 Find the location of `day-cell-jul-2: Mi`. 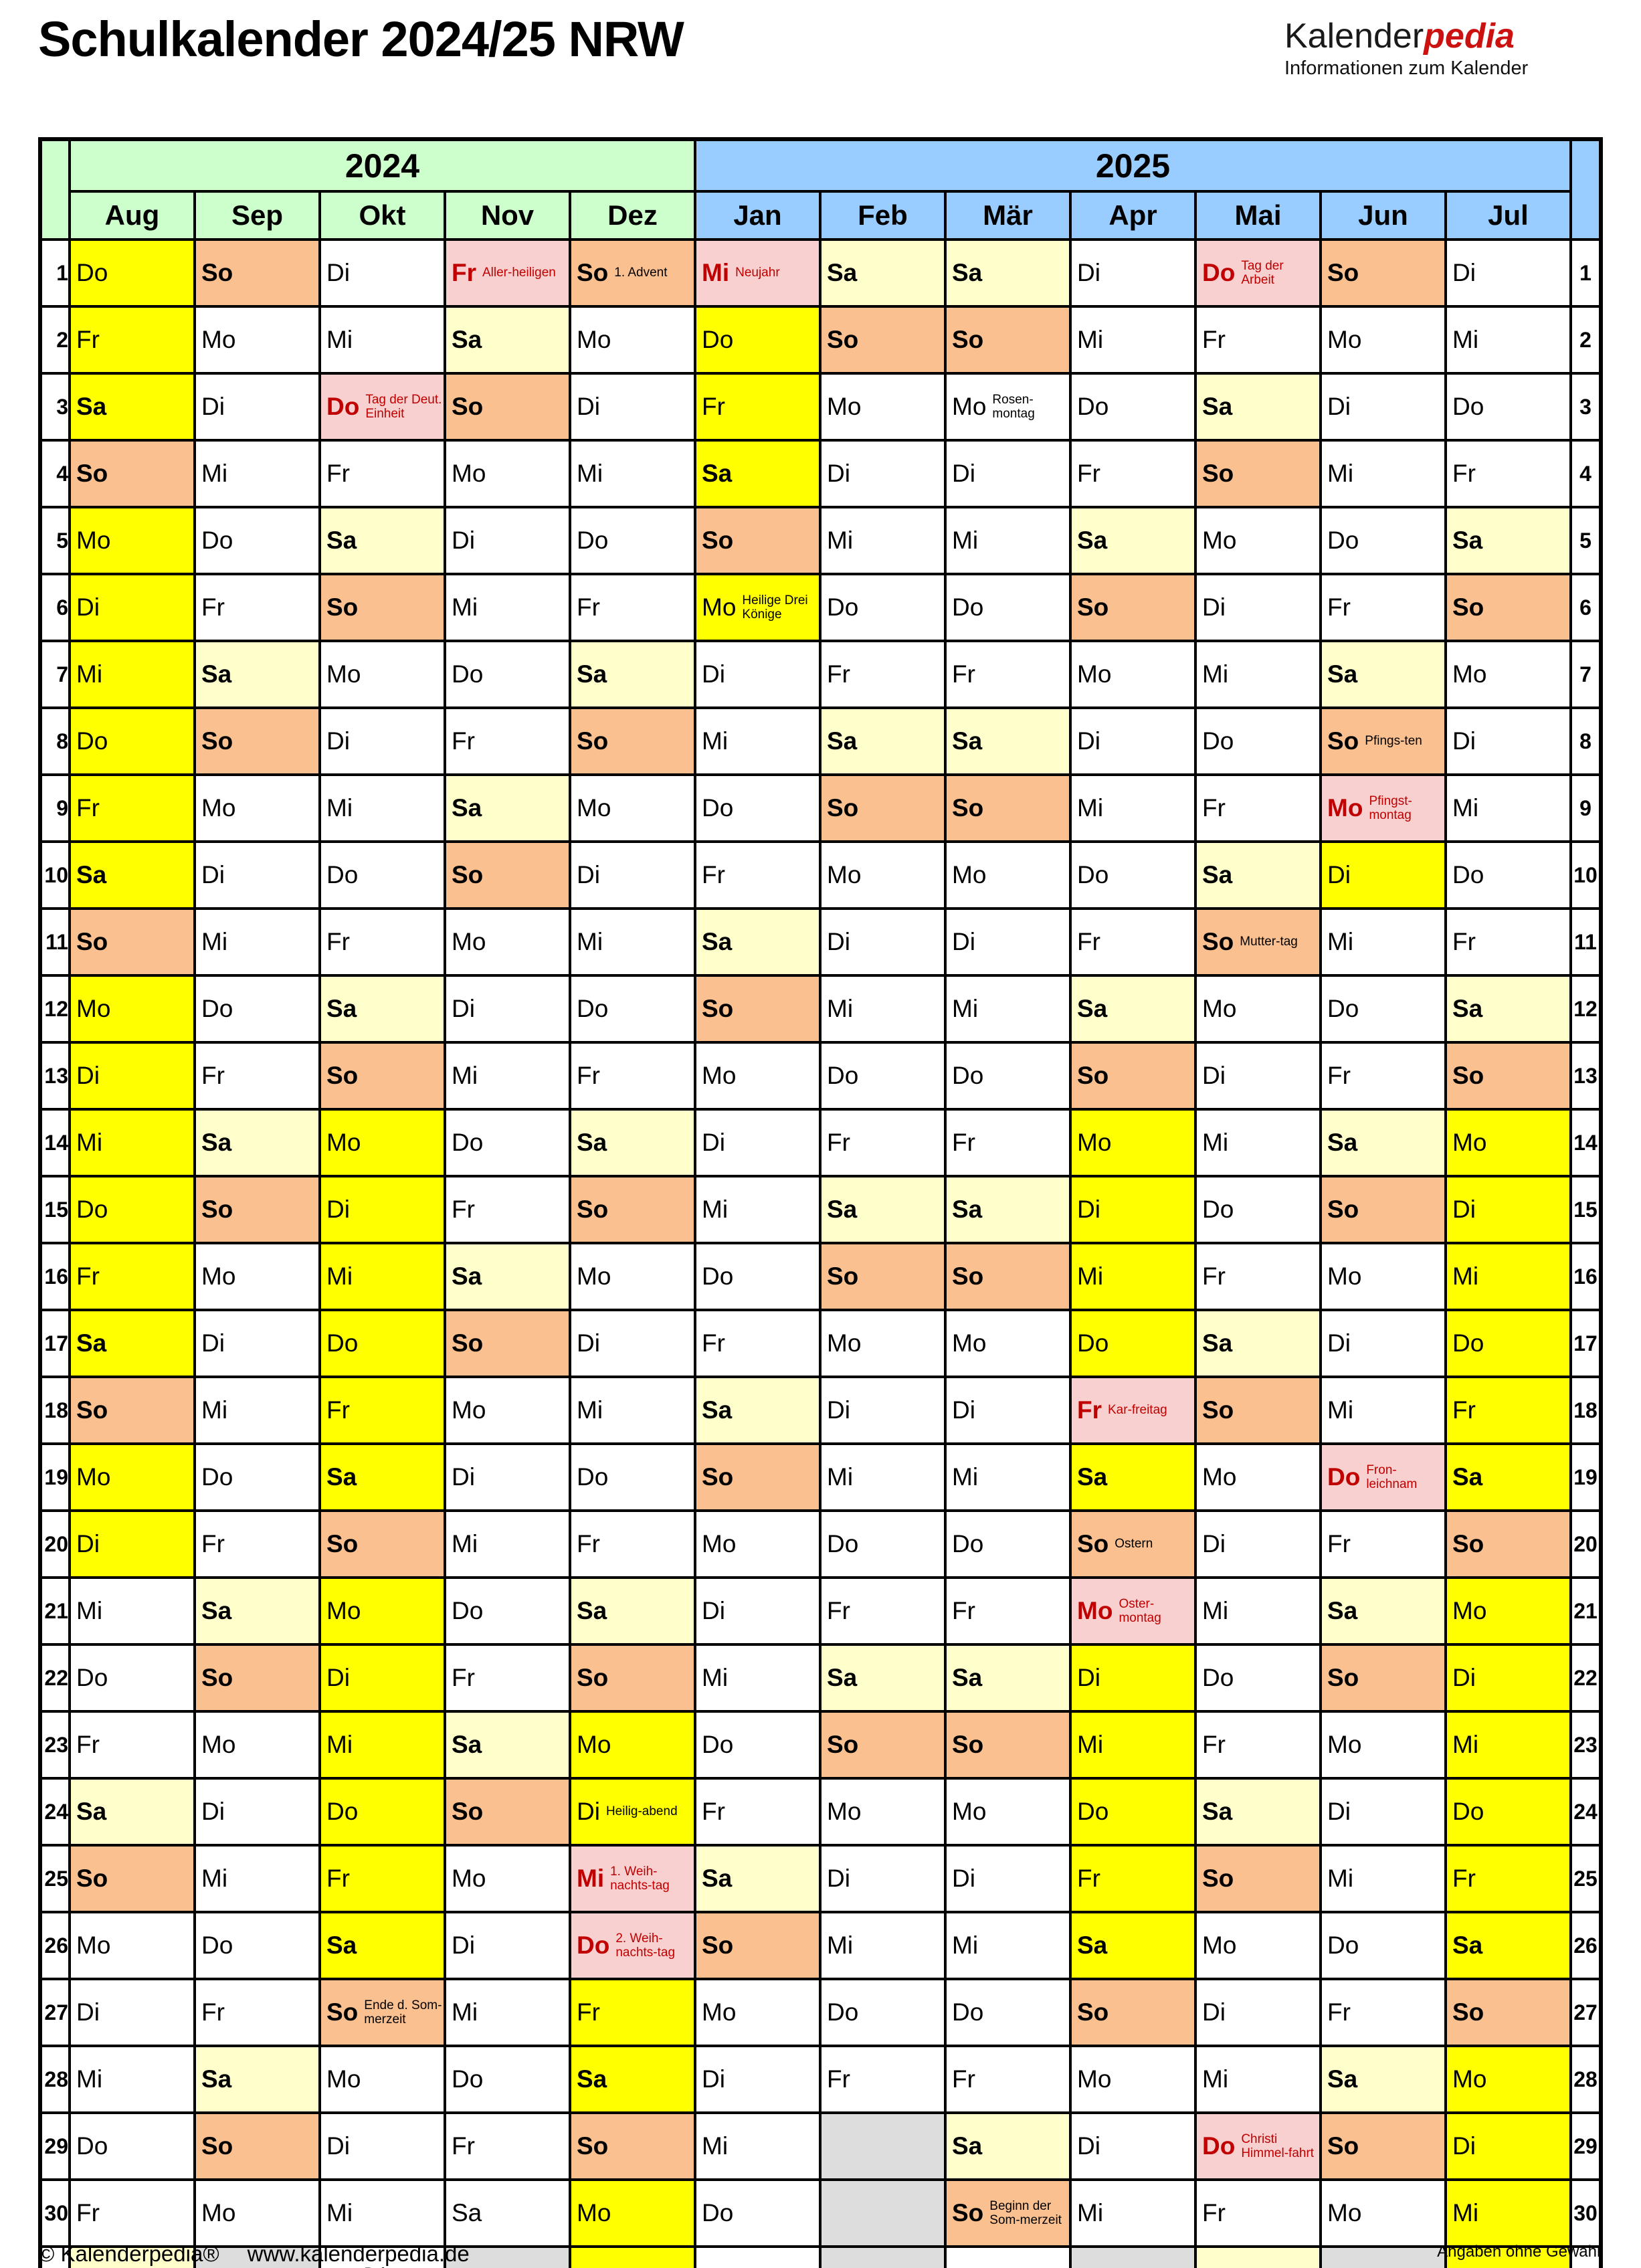

day-cell-jul-2: Mi is located at coordinates (1508, 340).